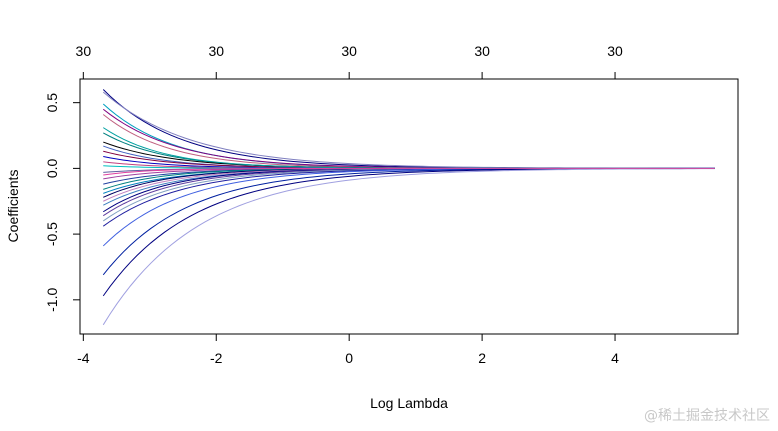 The height and width of the screenshot is (431, 778). I want to click on bottom-tick-label-4: 4, so click(615, 358).